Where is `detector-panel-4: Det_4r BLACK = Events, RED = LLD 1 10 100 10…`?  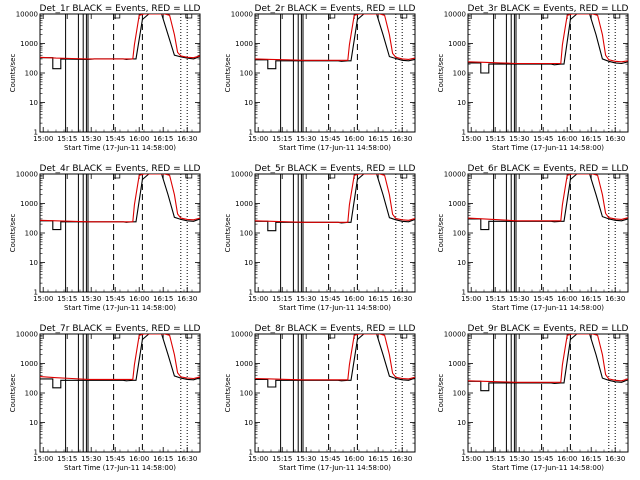
detector-panel-4: Det_4r BLACK = Events, RED = LLD 1 10 100 10… is located at coordinates (105, 238).